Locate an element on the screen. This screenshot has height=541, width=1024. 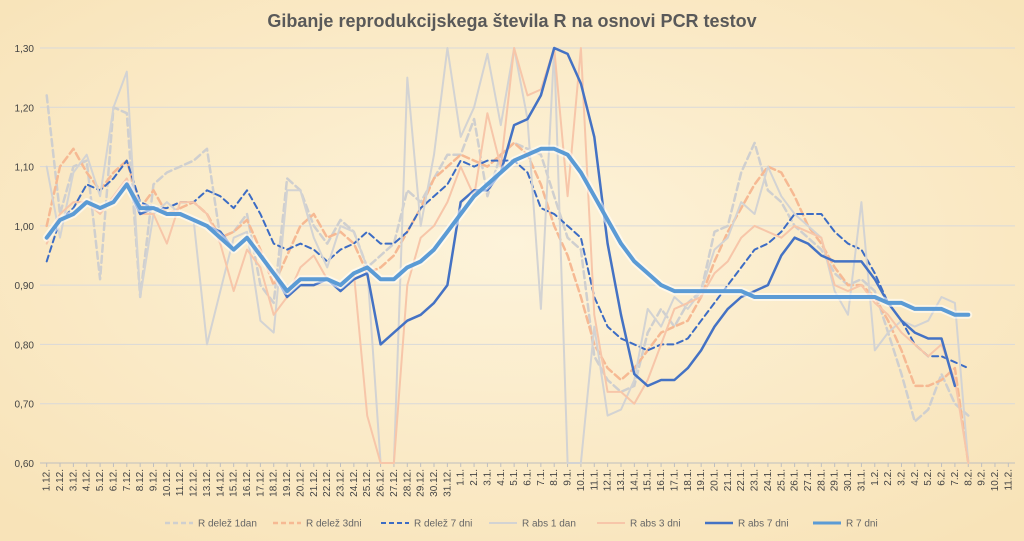
x-tick-label: 12.1. is located at coordinates (608, 480).